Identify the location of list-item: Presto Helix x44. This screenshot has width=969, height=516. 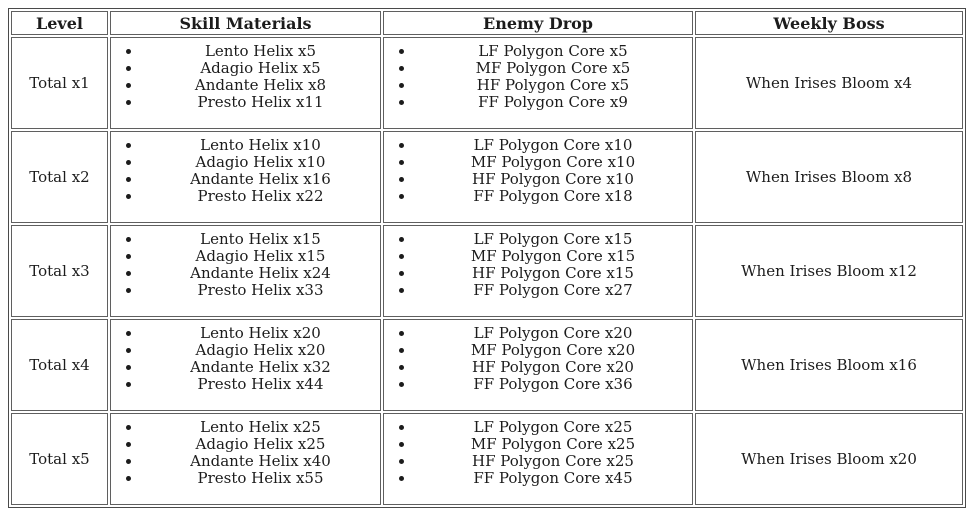
(260, 384).